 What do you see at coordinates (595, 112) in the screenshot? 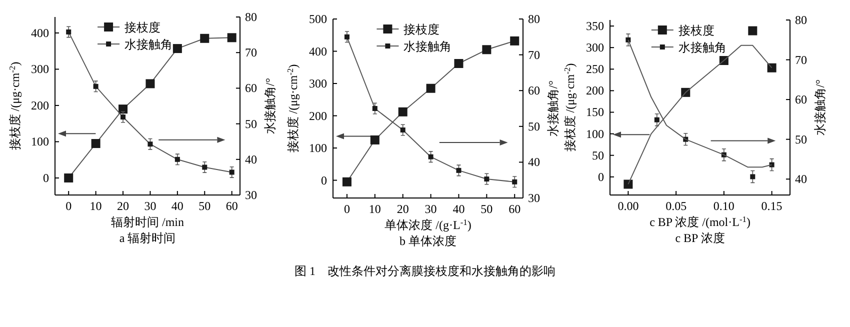
I see `y-tick-label: 150` at bounding box center [595, 112].